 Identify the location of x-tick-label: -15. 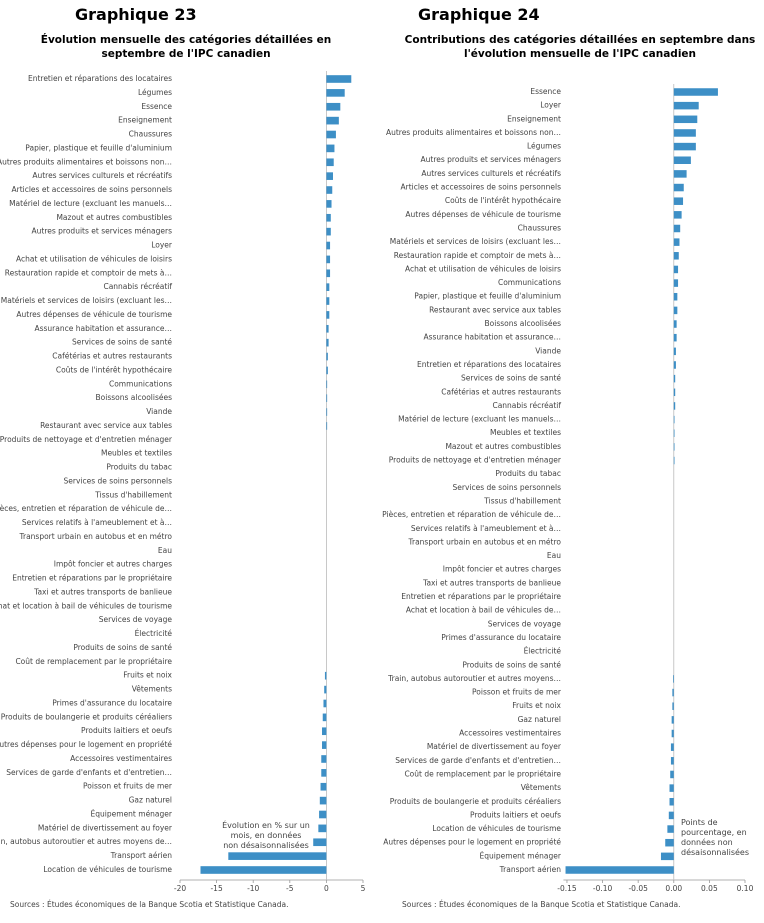
(216, 888).